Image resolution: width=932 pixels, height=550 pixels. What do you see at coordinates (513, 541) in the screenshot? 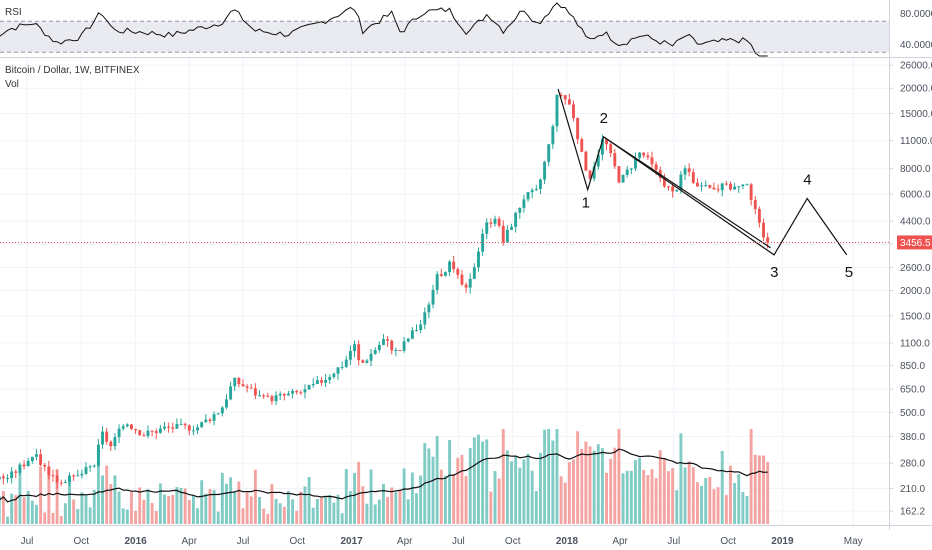
I see `time-tick-label: Oct` at bounding box center [513, 541].